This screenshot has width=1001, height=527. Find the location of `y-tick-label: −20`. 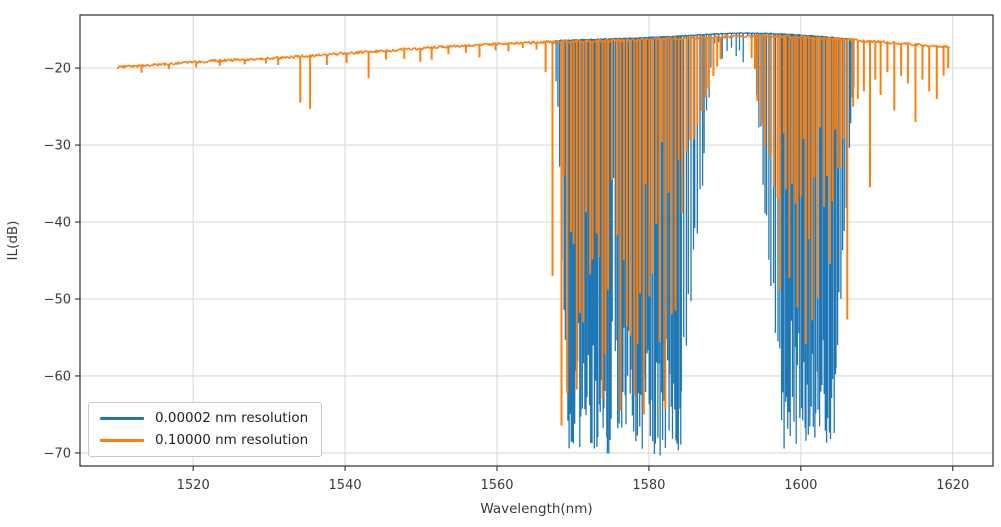

y-tick-label: −20 is located at coordinates (57, 69).